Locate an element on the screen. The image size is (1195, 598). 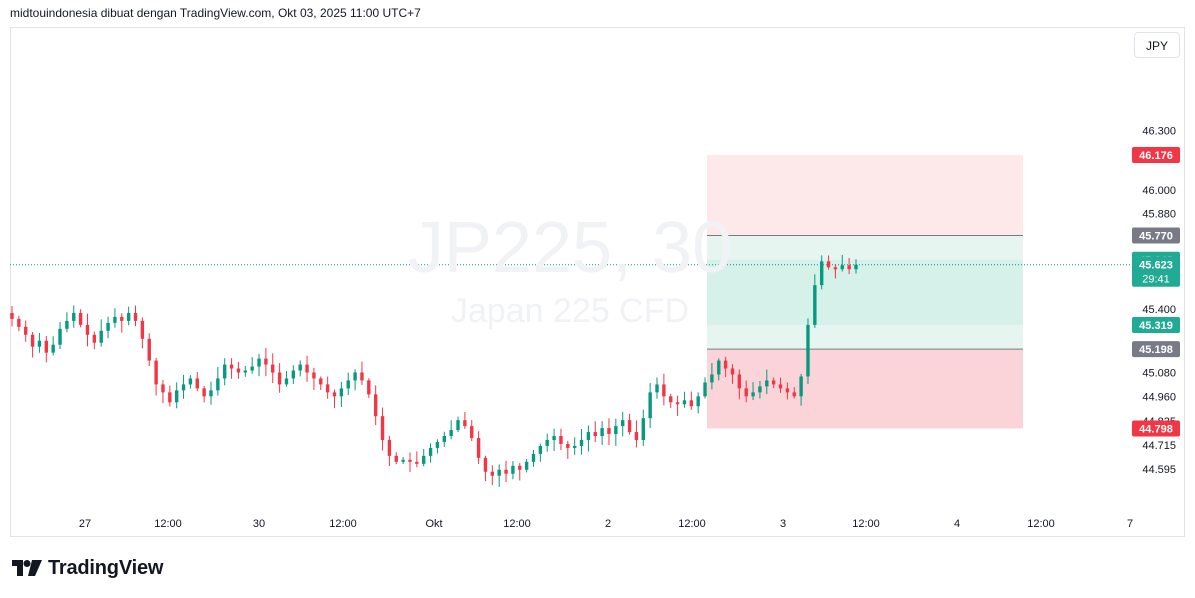
price-tag: 46.176 is located at coordinates (1156, 154).